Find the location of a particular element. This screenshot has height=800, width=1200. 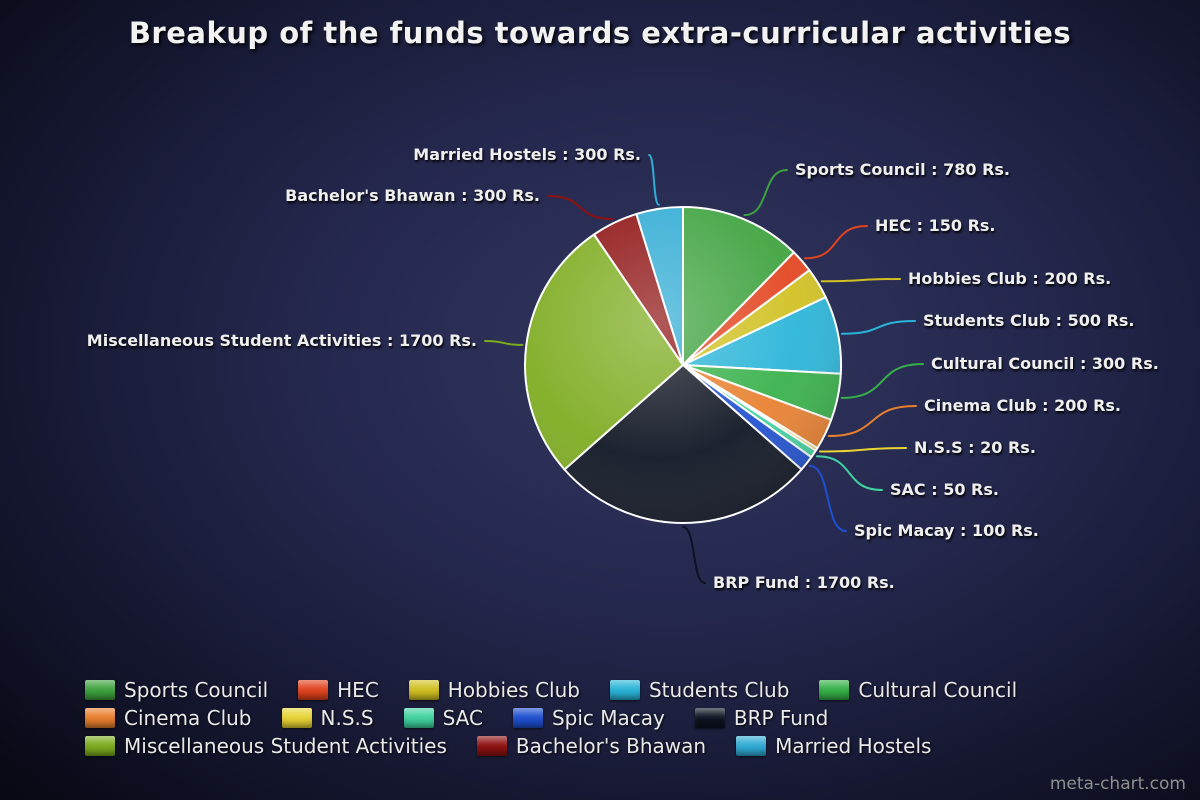

legend-item-bachelor-s-bhawan: Bachelor's Bhawan is located at coordinates (591, 746).